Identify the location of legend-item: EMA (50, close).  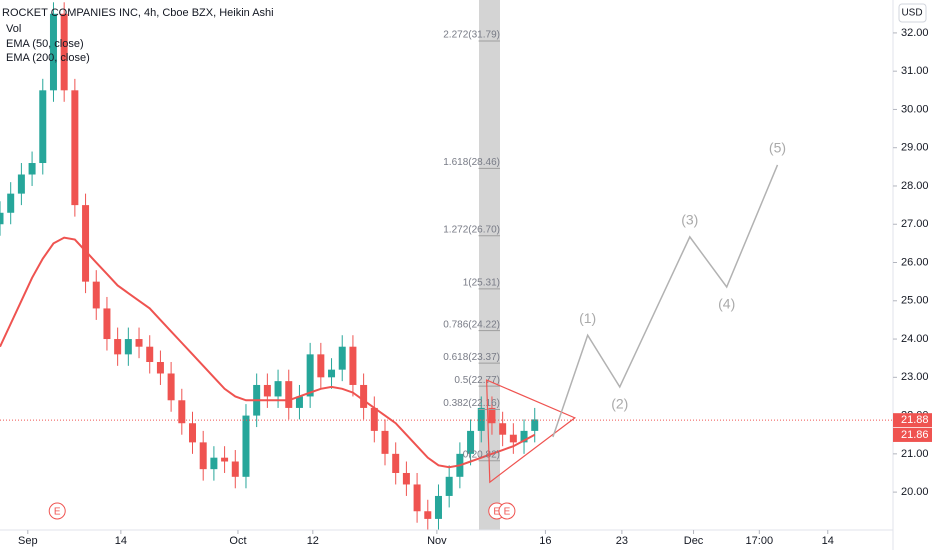
(45, 44).